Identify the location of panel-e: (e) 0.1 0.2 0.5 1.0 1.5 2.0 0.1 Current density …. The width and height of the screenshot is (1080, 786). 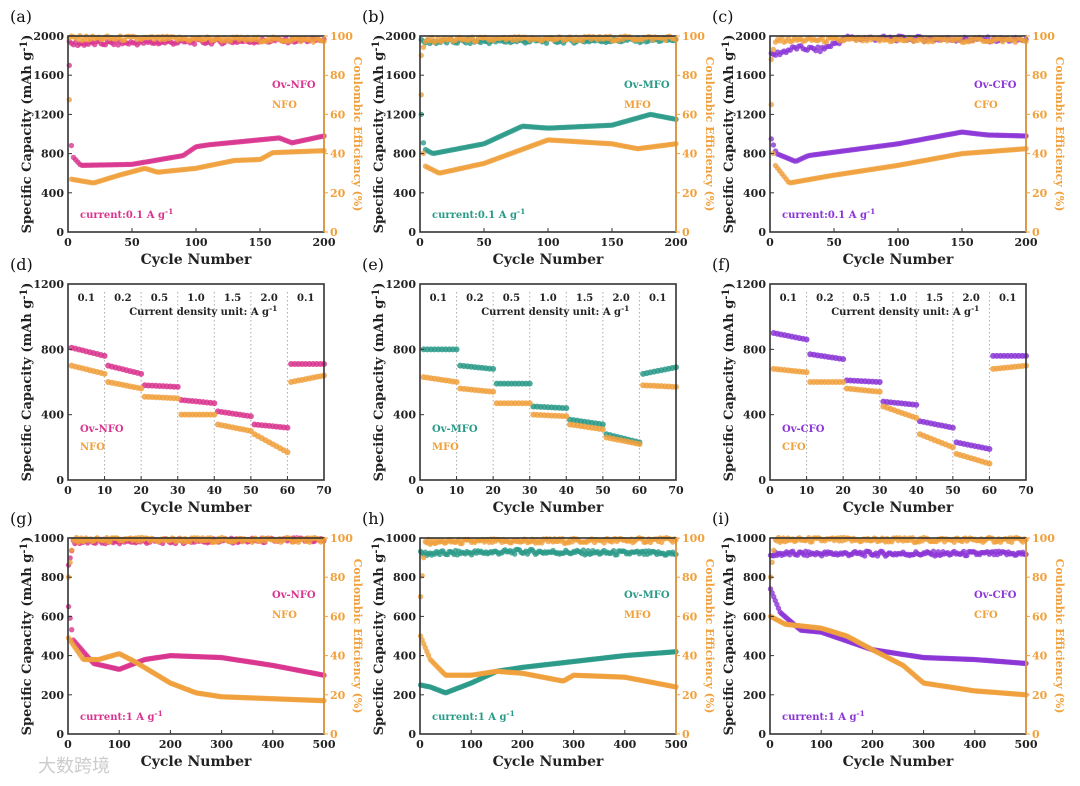
(523, 385).